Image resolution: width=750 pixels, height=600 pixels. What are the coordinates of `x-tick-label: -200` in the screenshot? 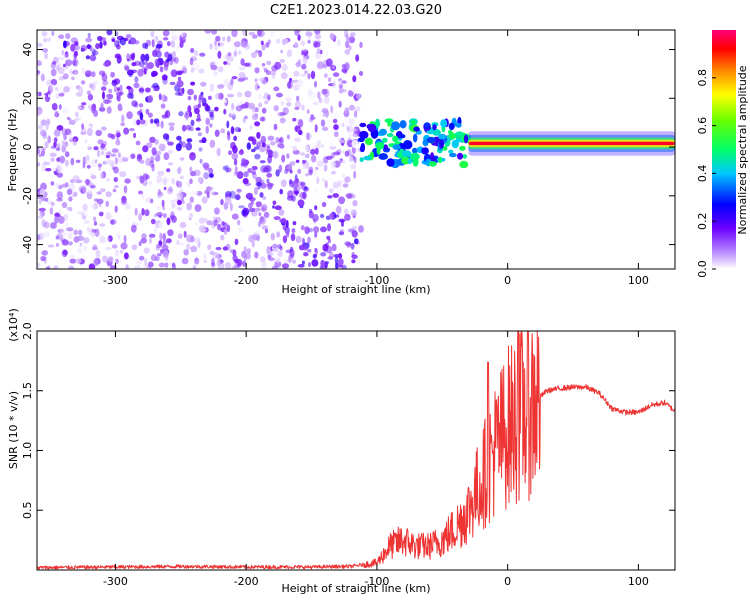 It's located at (246, 280).